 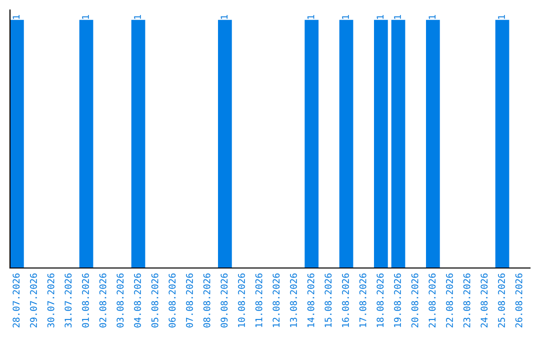 What do you see at coordinates (258, 300) in the screenshot?
I see `x-tick-label: 11.08.2026` at bounding box center [258, 300].